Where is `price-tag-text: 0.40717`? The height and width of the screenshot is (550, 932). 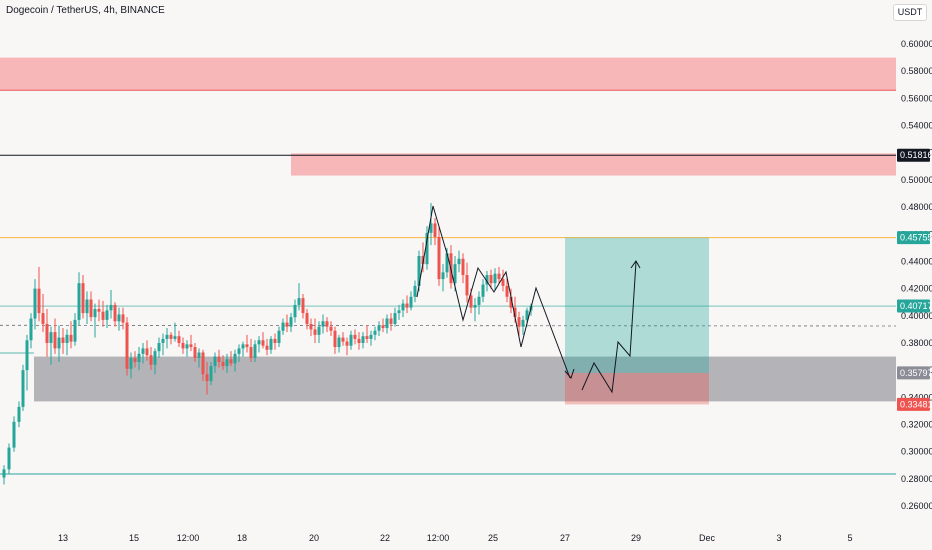
price-tag-text: 0.40717 is located at coordinates (916, 306).